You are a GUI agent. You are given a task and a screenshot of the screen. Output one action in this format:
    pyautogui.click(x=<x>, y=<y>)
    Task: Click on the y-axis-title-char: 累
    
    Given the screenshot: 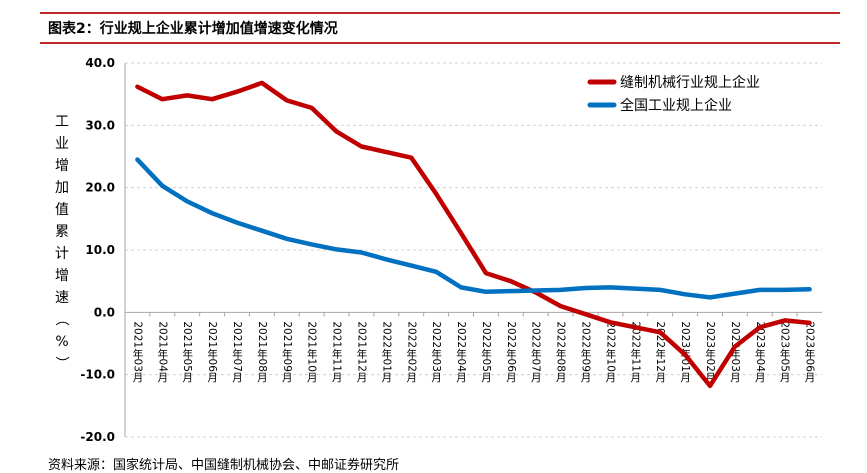 What is the action you would take?
    pyautogui.click(x=62, y=232)
    